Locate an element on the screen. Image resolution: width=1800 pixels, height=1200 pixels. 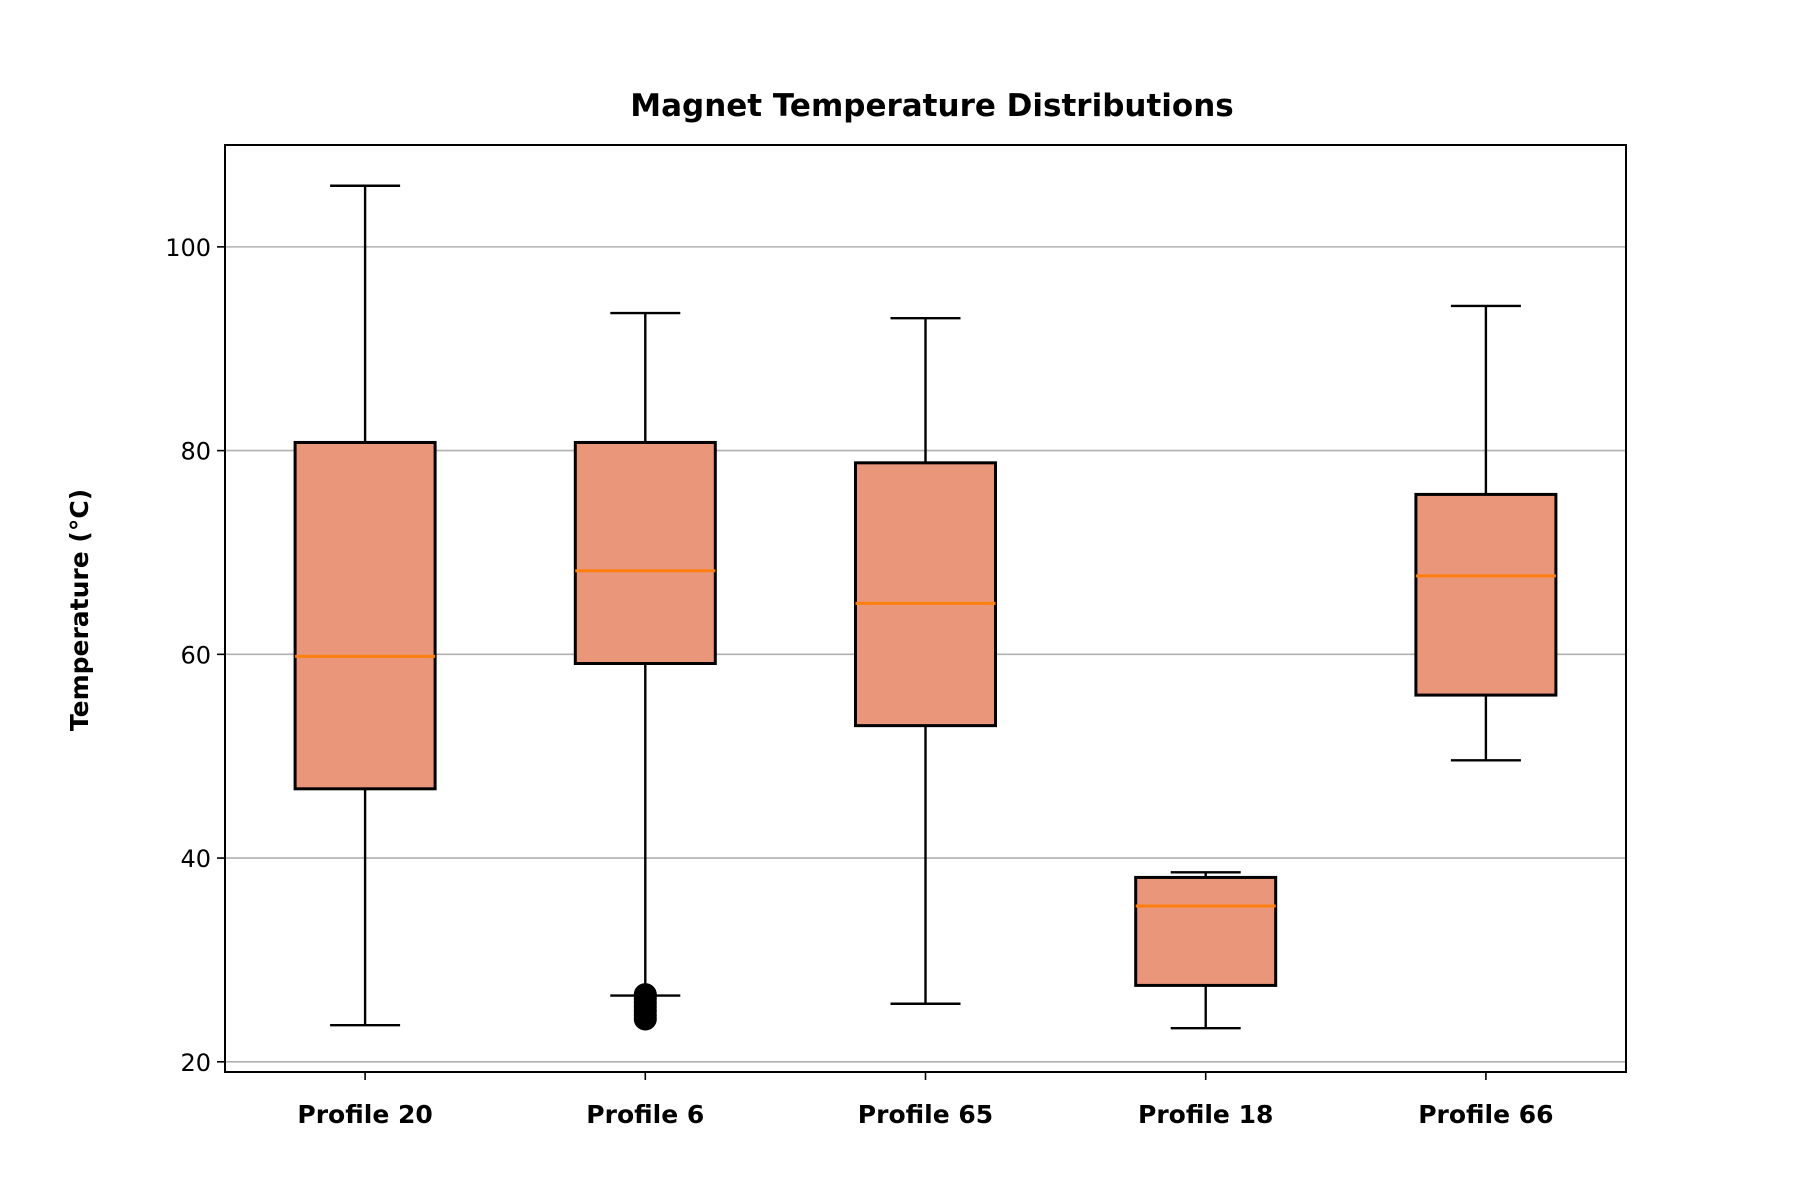
y-axis-label: Temperature (°C) is located at coordinates (79, 610).